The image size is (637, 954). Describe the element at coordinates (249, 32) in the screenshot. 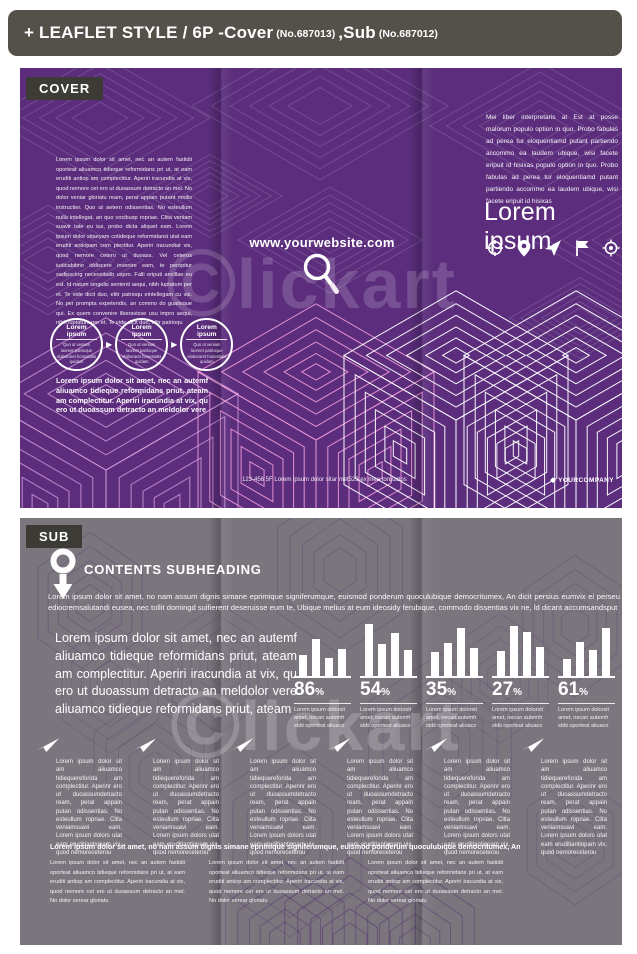

I see `header-cover-word: Cover` at that location.